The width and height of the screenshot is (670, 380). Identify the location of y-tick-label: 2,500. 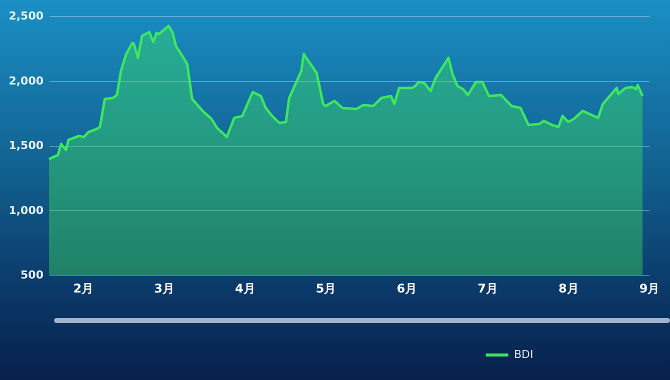
(26, 16).